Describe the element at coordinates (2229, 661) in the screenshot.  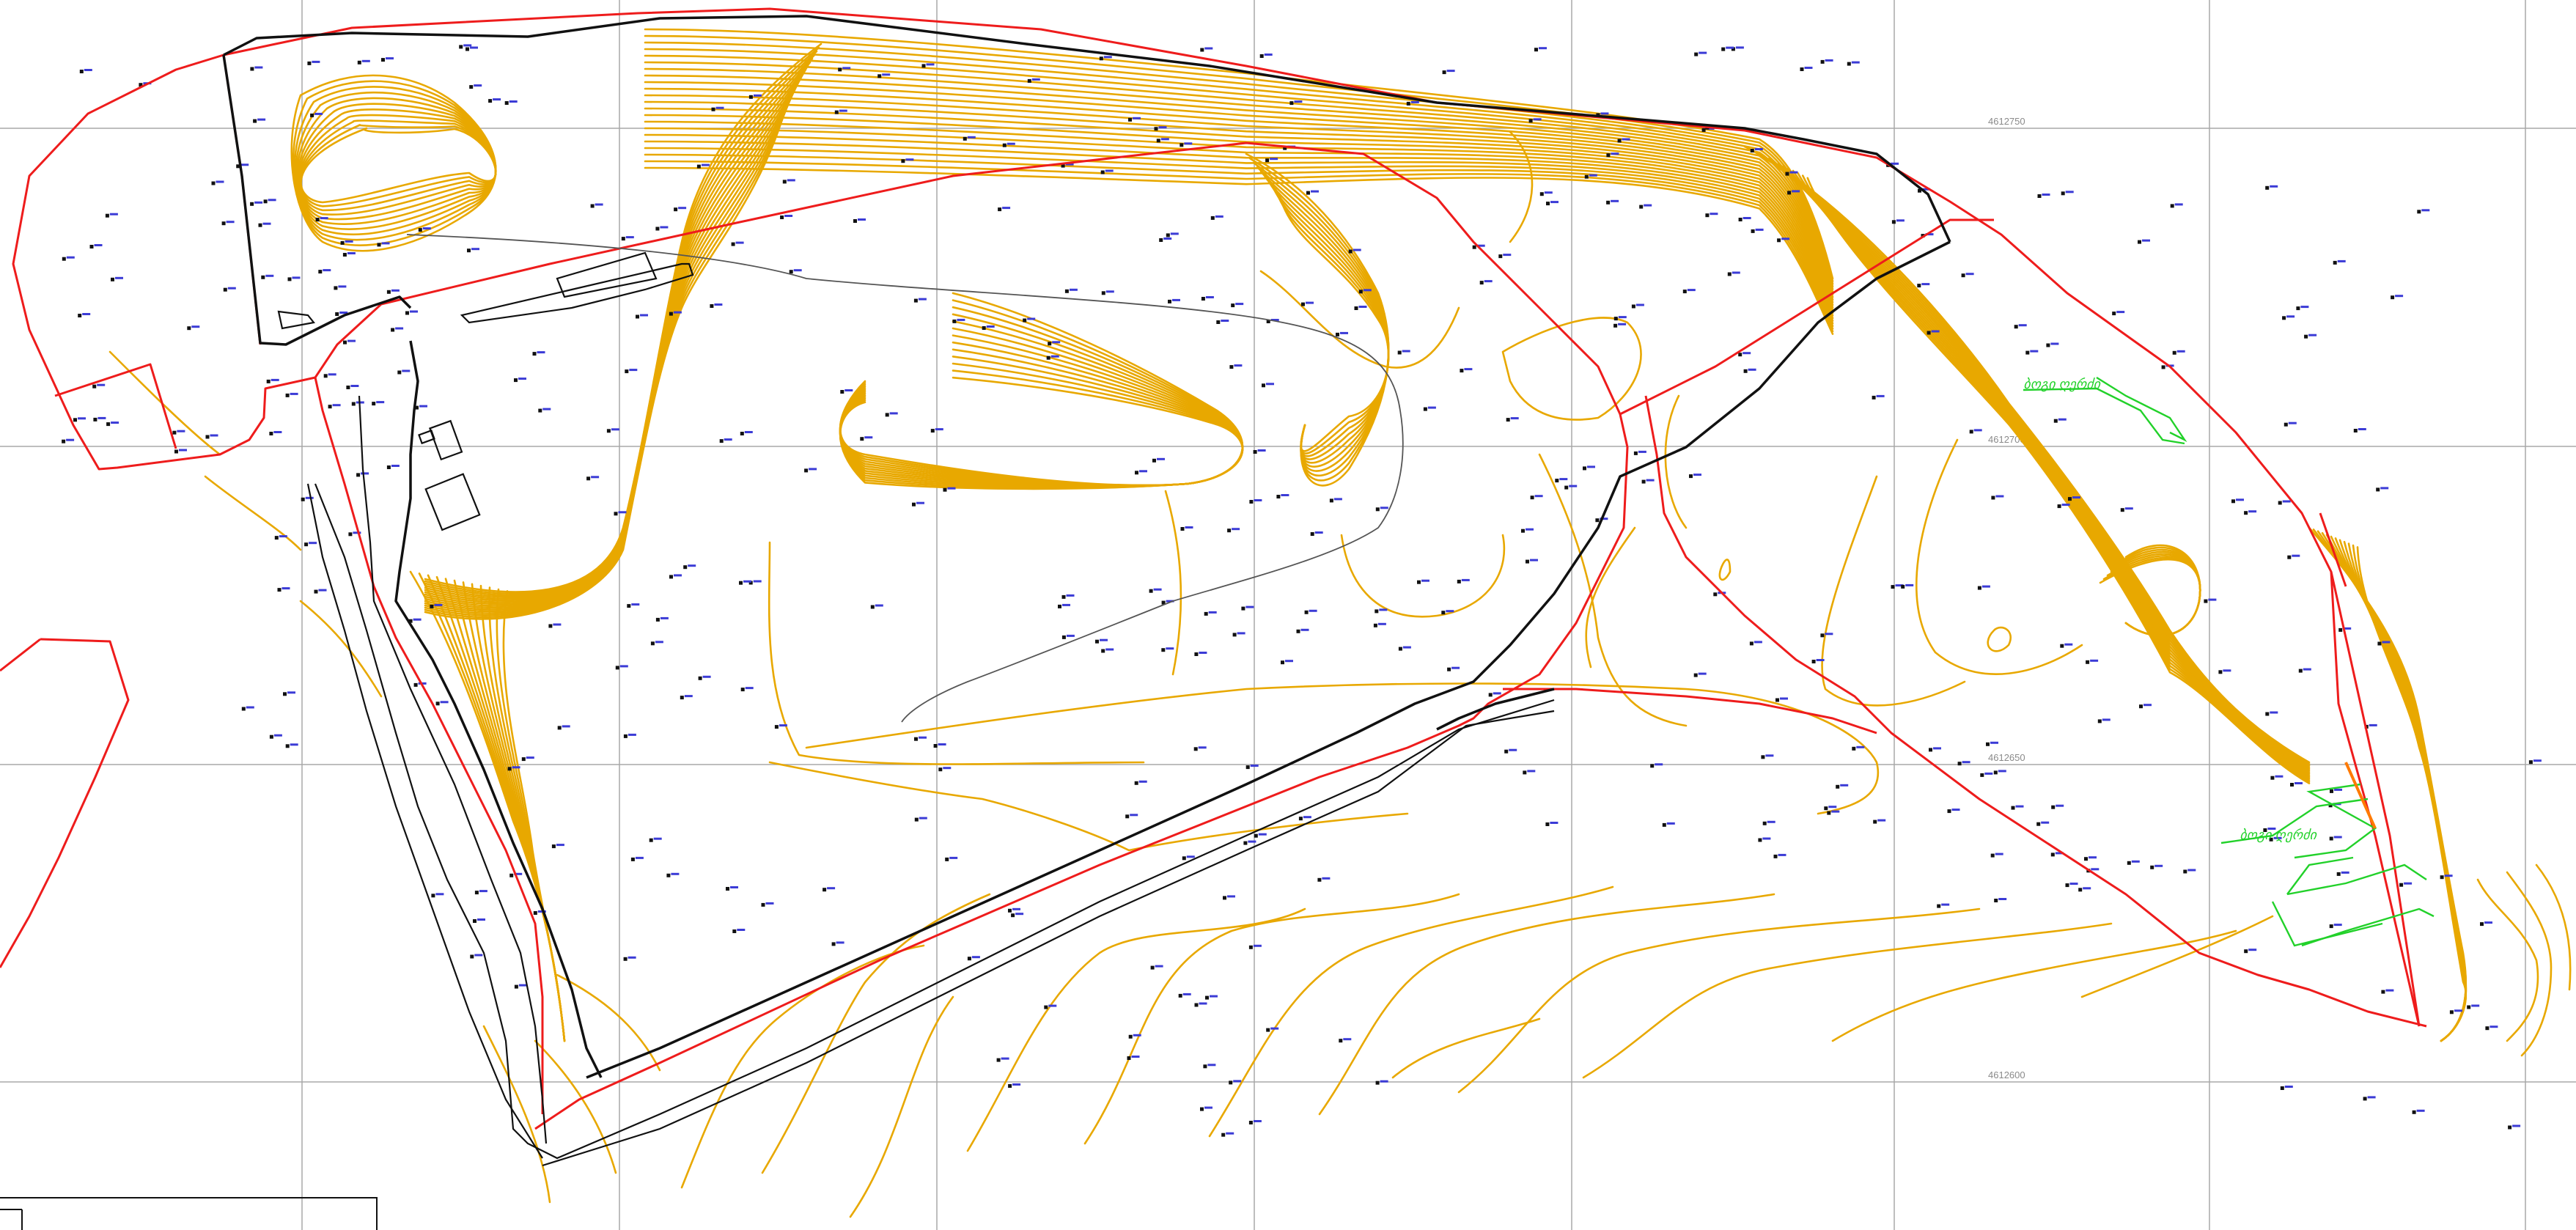
I see `axis-annotations` at that location.